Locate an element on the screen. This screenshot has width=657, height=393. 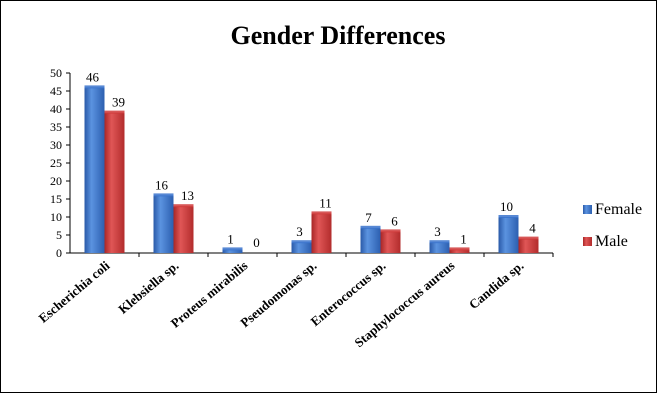
data-label-male: 1 is located at coordinates (463, 238).